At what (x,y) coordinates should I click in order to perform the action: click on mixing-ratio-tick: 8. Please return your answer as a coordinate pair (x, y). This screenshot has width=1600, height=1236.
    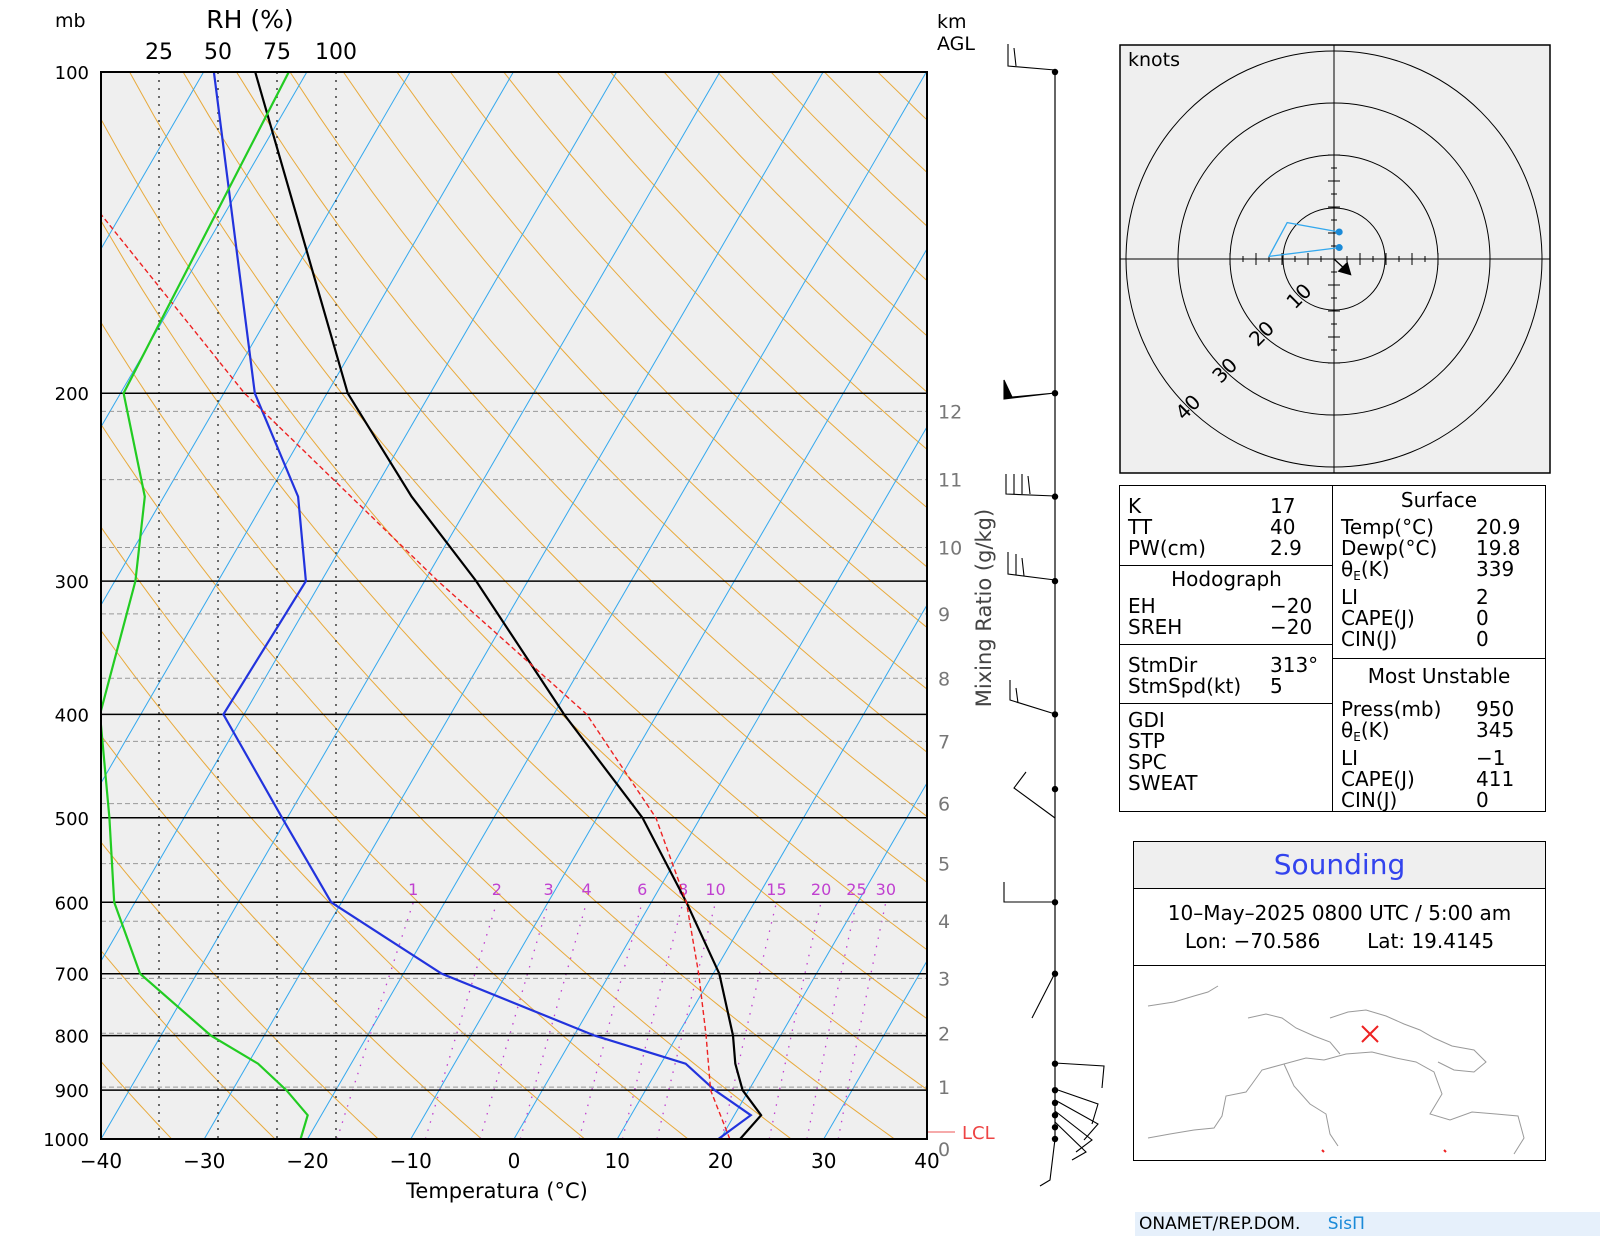
    Looking at the image, I should click on (683, 889).